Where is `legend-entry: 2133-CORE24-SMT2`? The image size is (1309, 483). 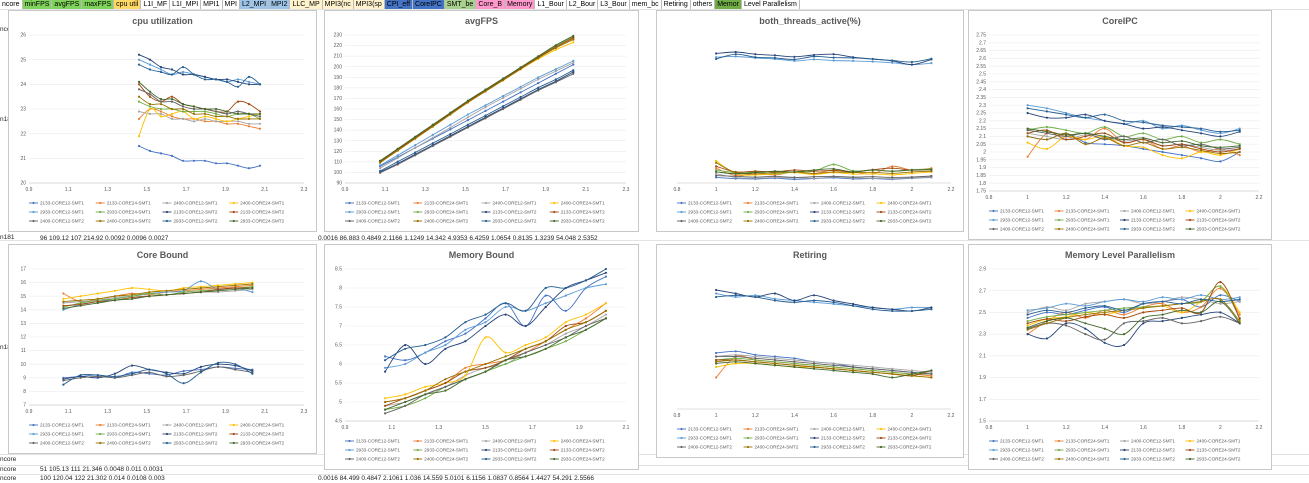
legend-entry: 2133-CORE24-SMT2 is located at coordinates (262, 212).